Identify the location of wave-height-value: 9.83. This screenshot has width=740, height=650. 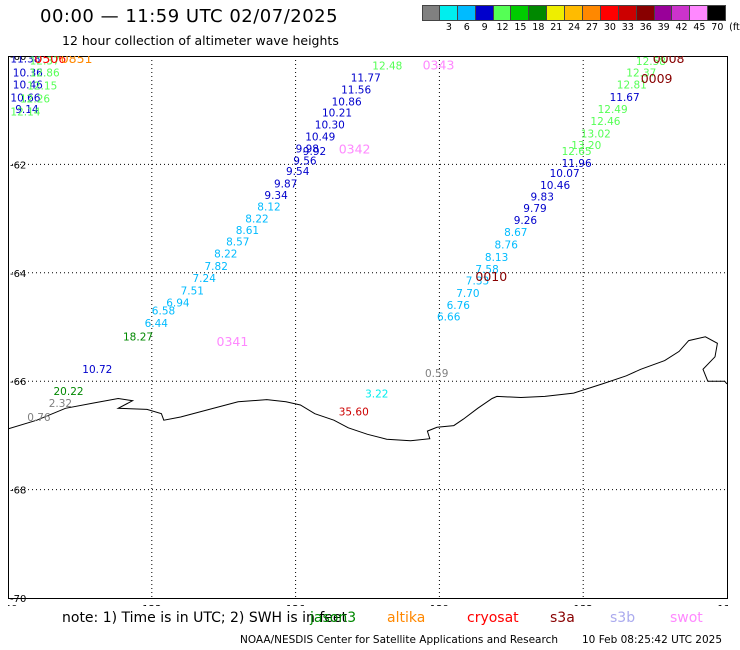
(542, 198).